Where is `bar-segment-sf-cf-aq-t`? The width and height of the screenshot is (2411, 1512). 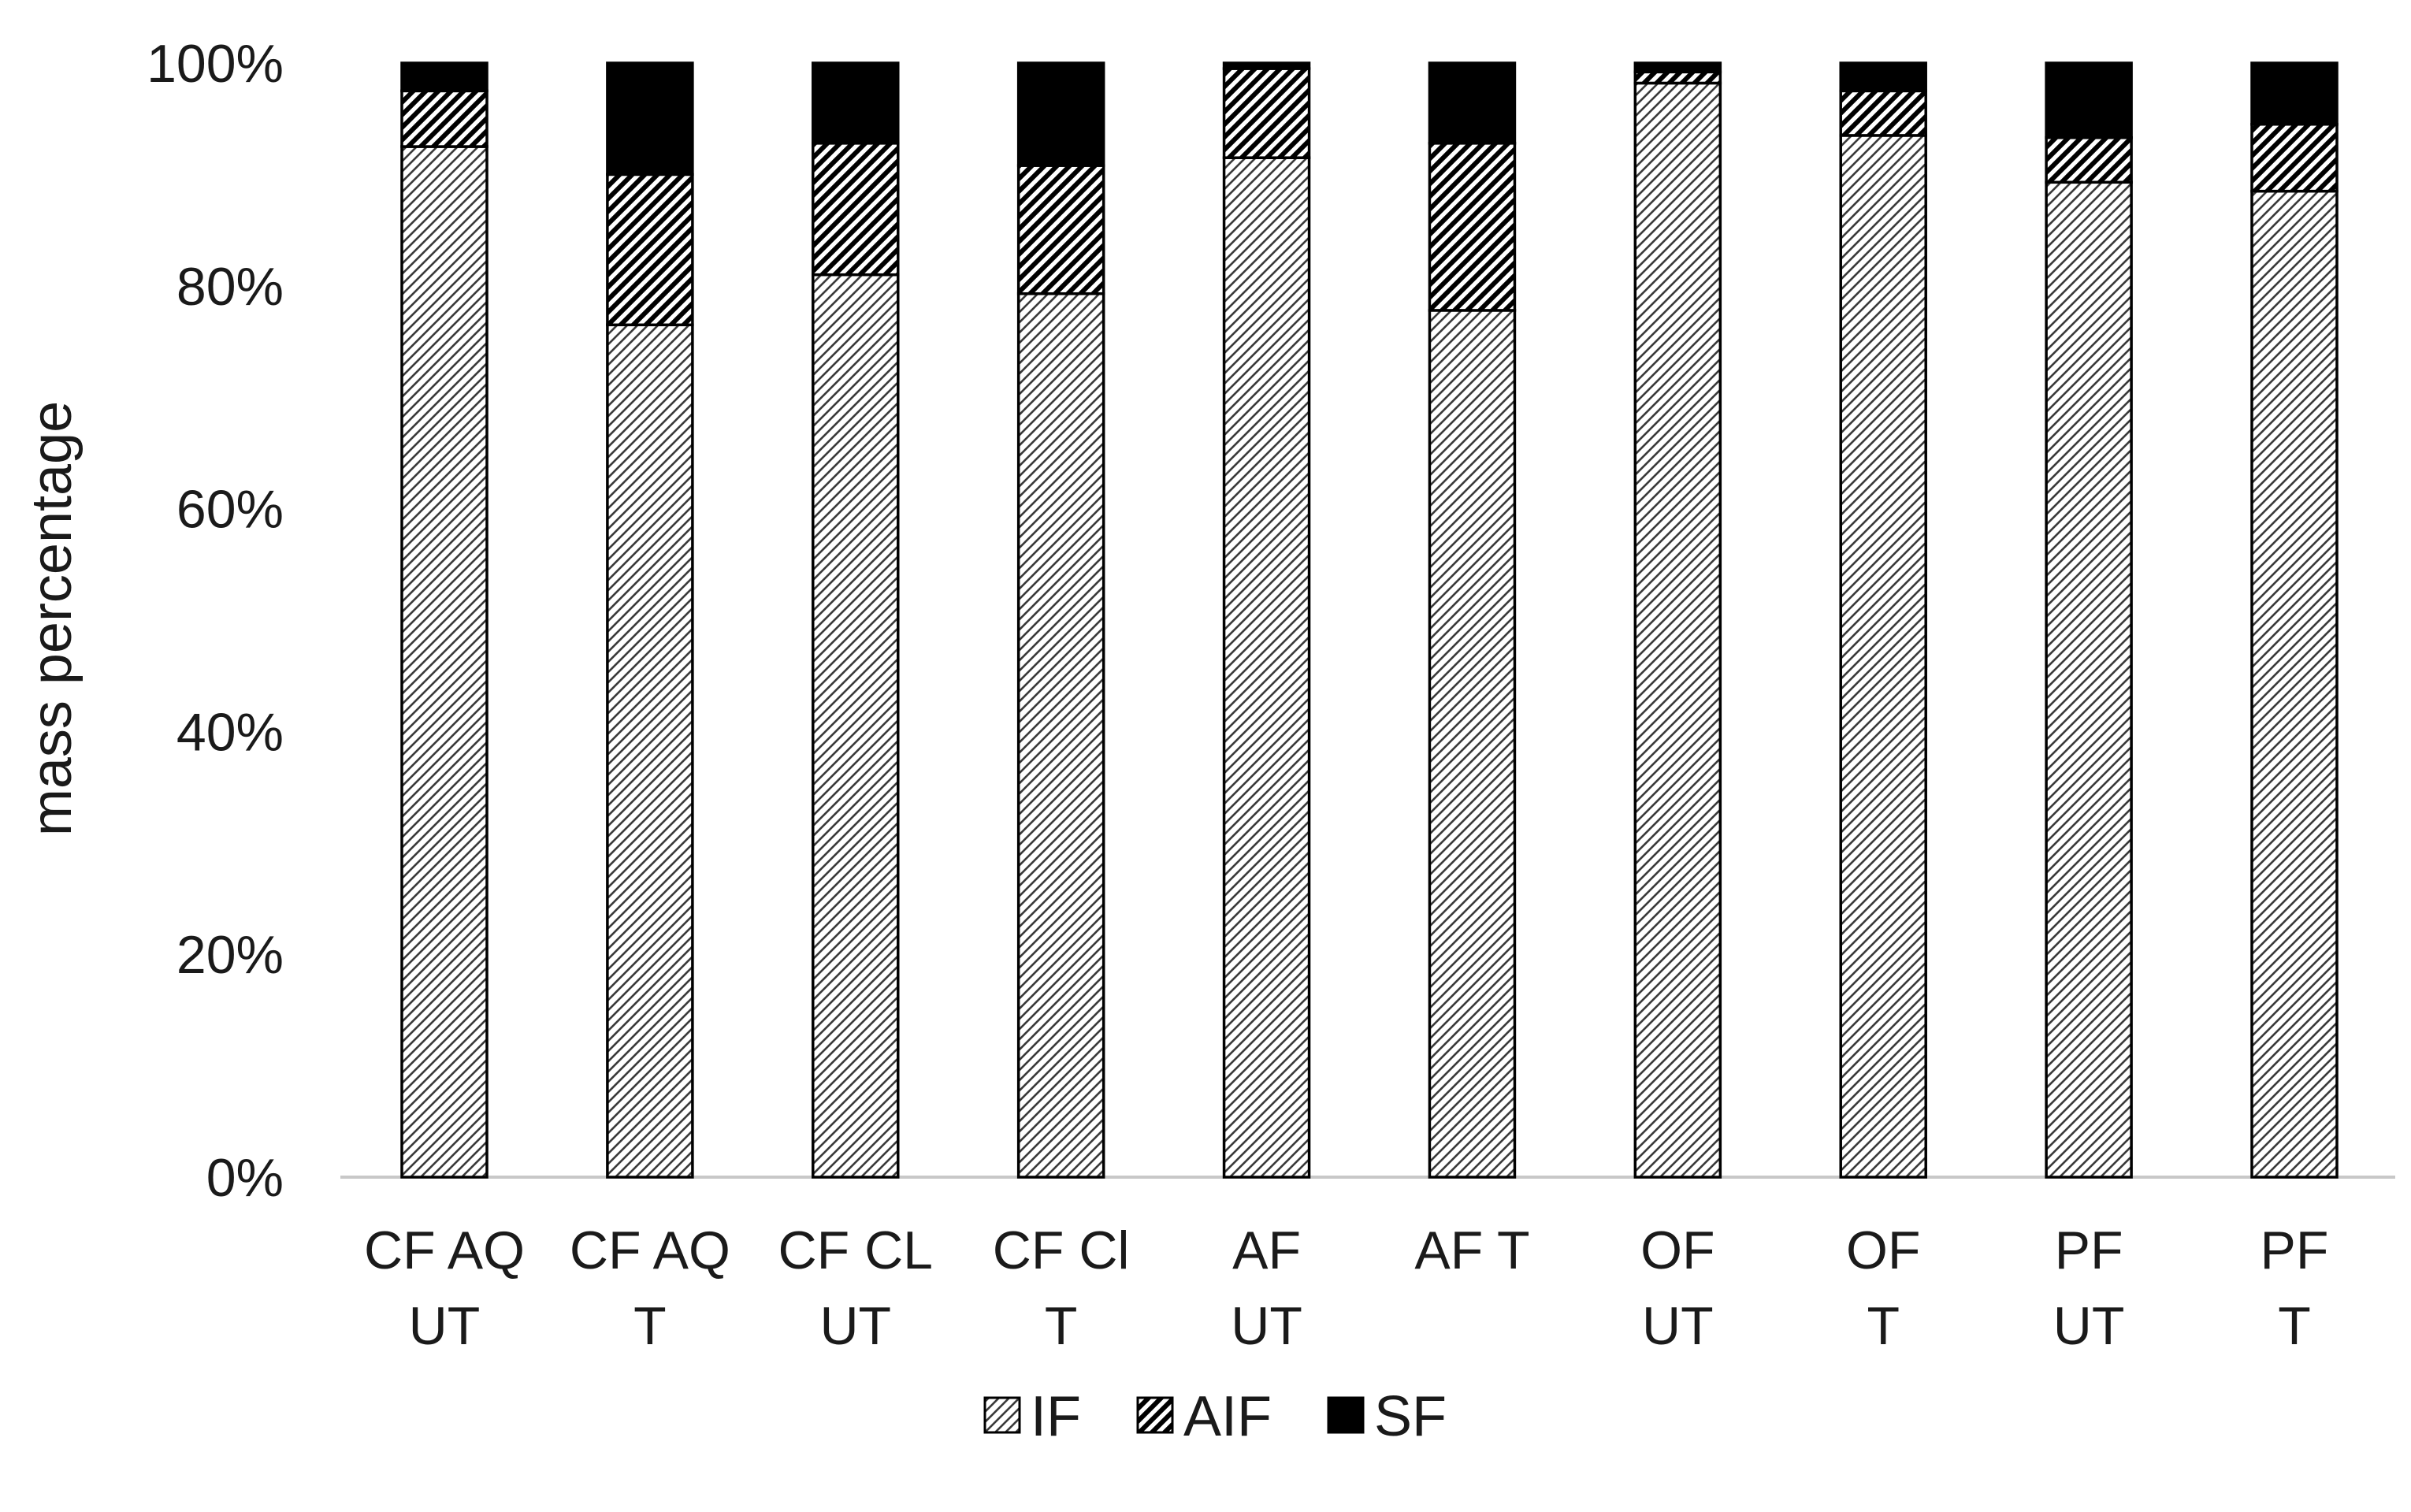 bar-segment-sf-cf-aq-t is located at coordinates (650, 118).